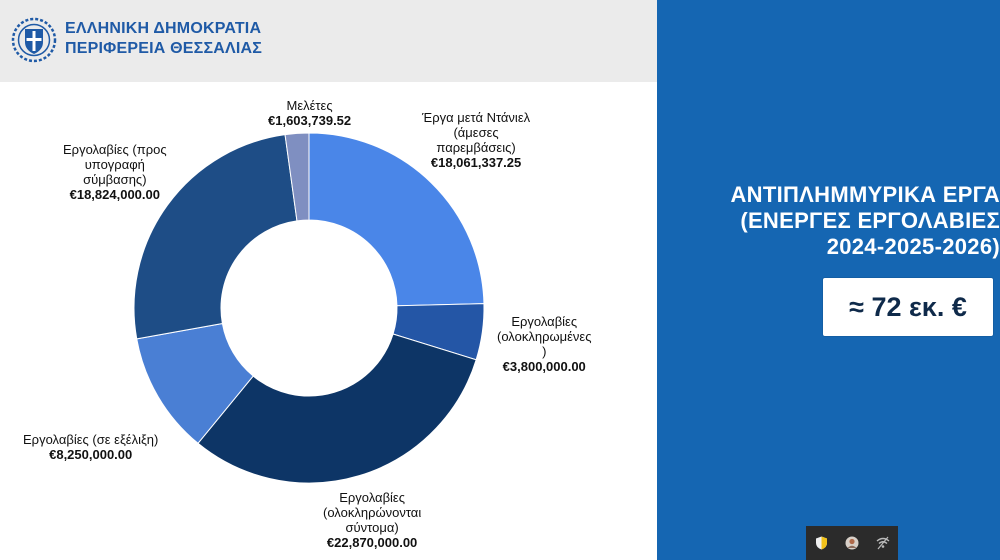  Describe the element at coordinates (372, 527) in the screenshot. I see `slice-label-name: σύντομα)` at that location.